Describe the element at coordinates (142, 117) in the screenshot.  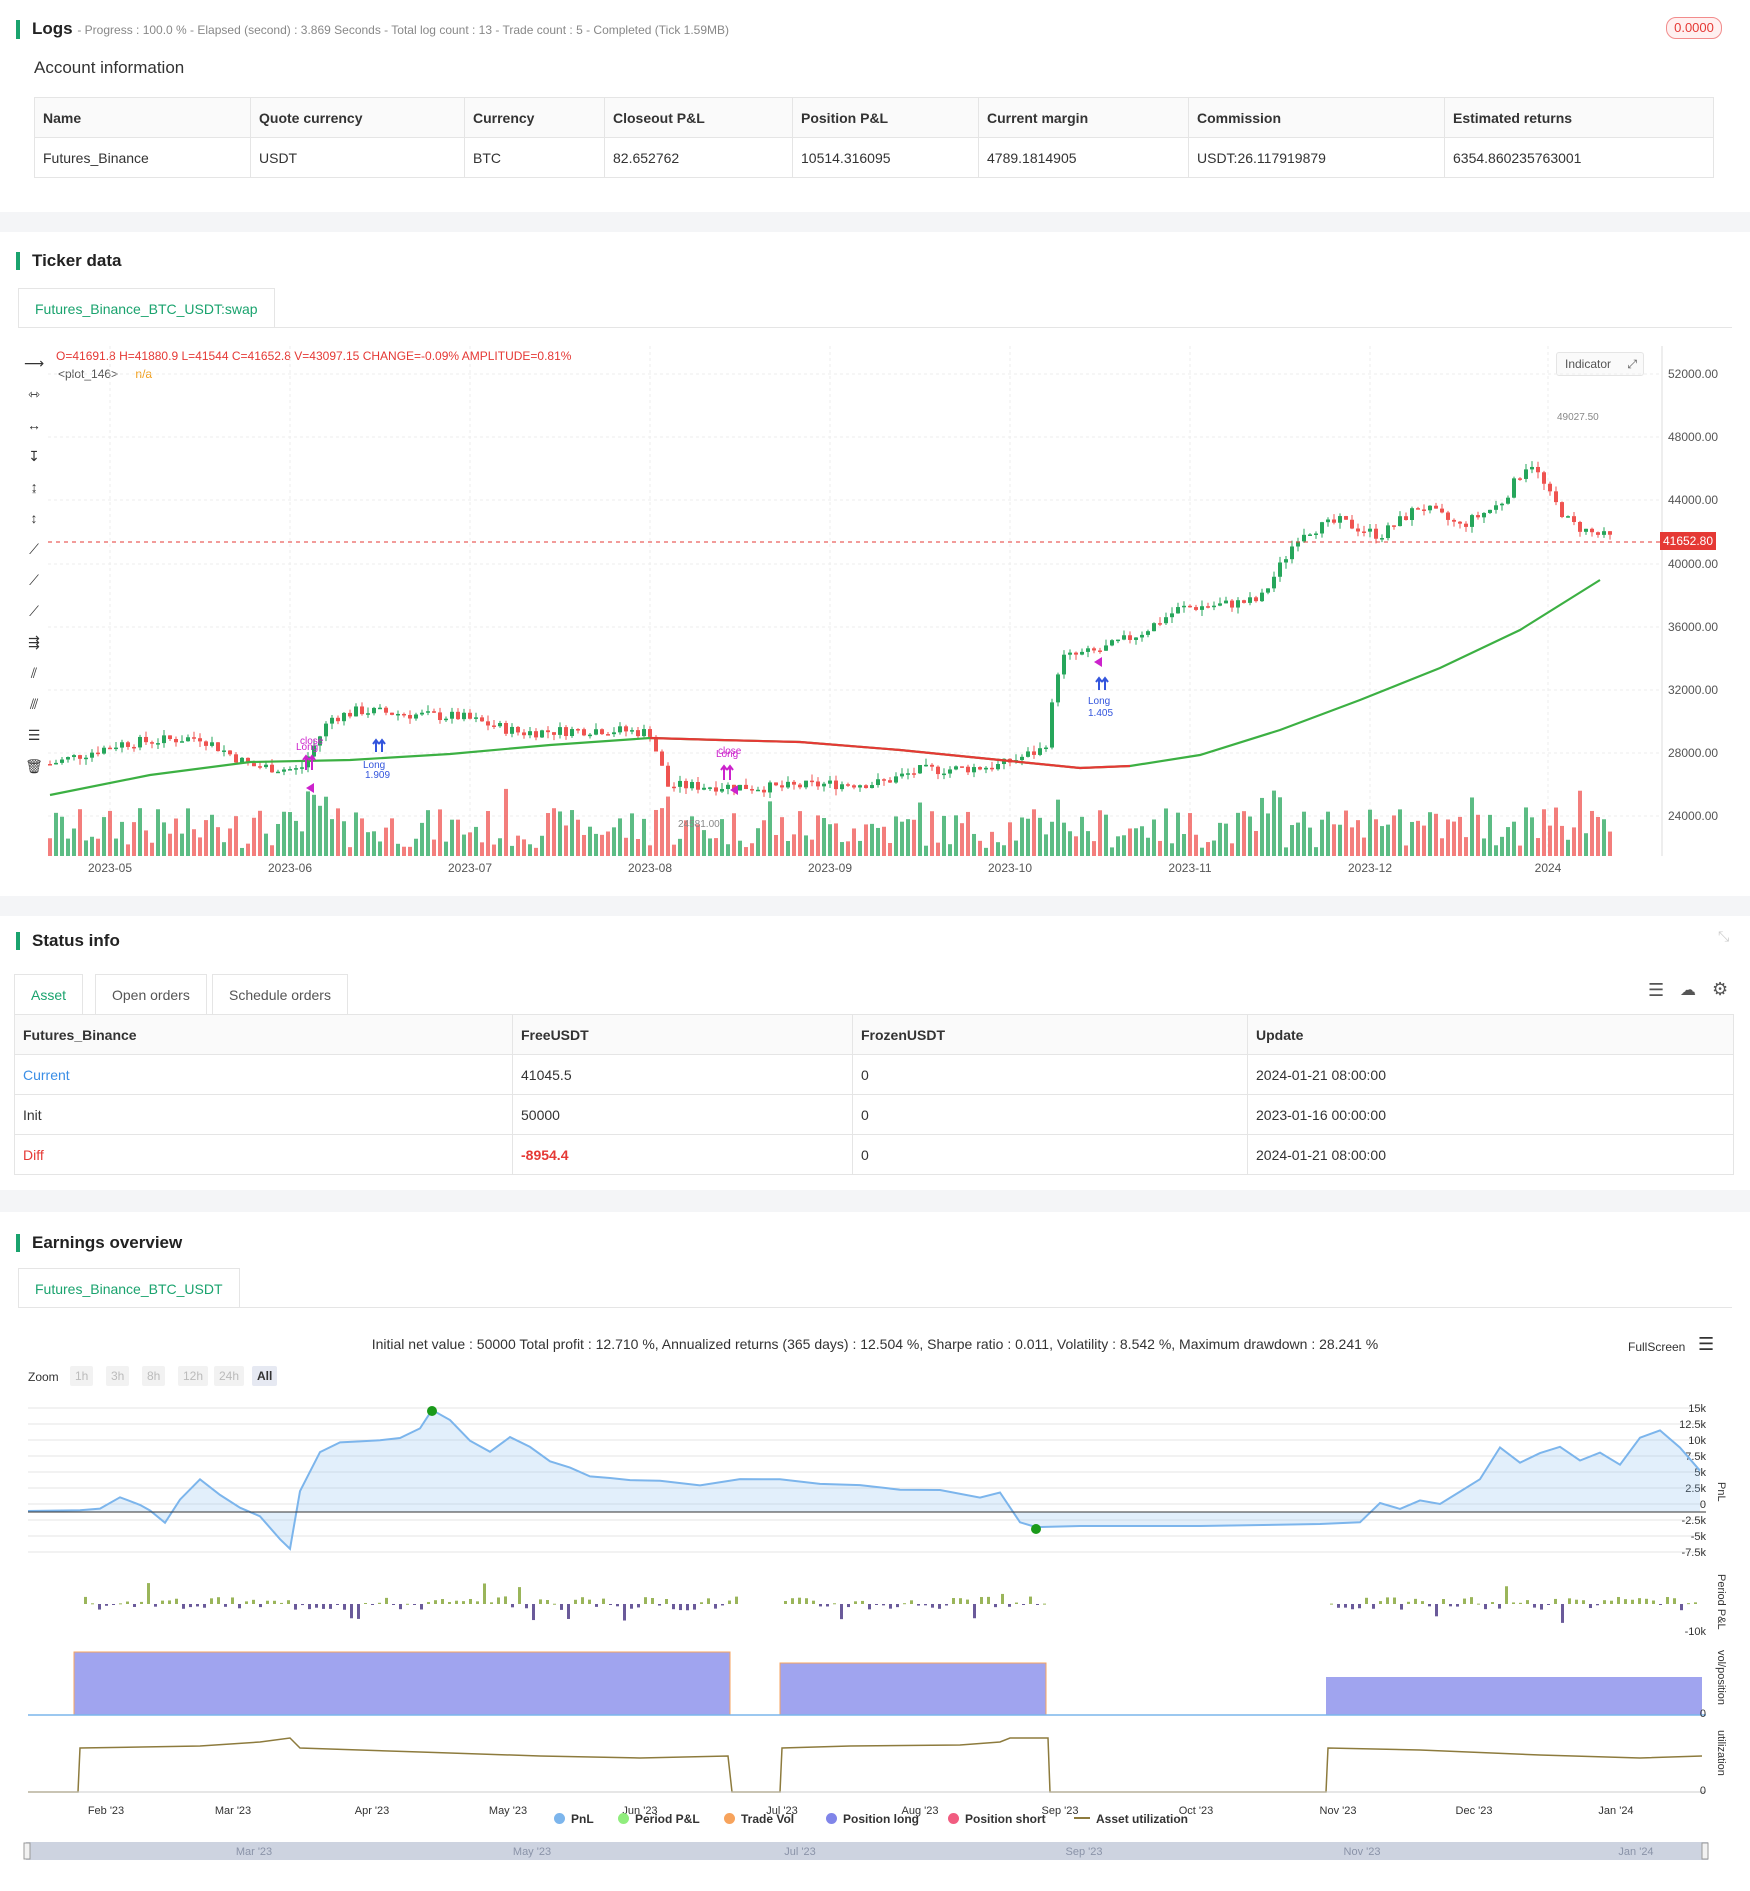
I see `account-header: Name` at that location.